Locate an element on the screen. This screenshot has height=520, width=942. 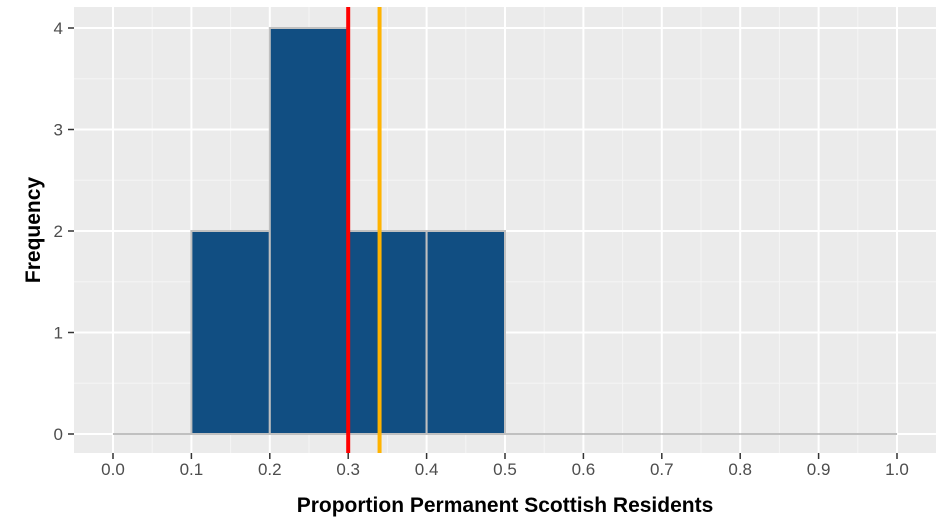
x-tick-label: 0.6 is located at coordinates (584, 469).